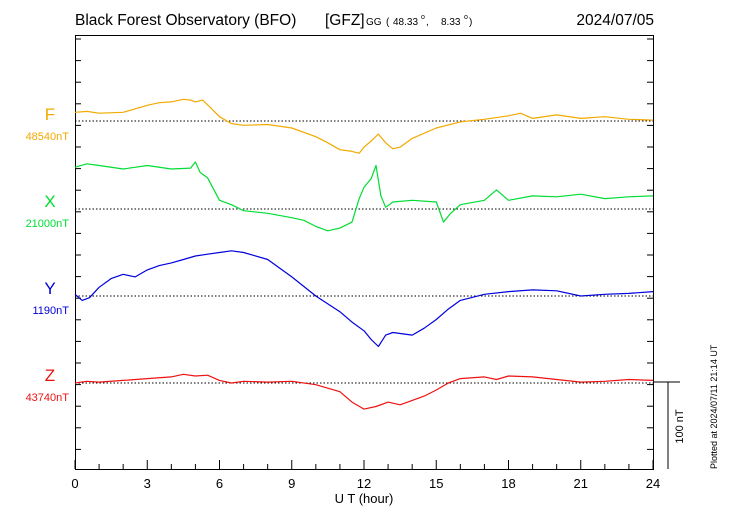 The height and width of the screenshot is (520, 730). What do you see at coordinates (615, 20) in the screenshot?
I see `chart-date: 2024/07/05` at bounding box center [615, 20].